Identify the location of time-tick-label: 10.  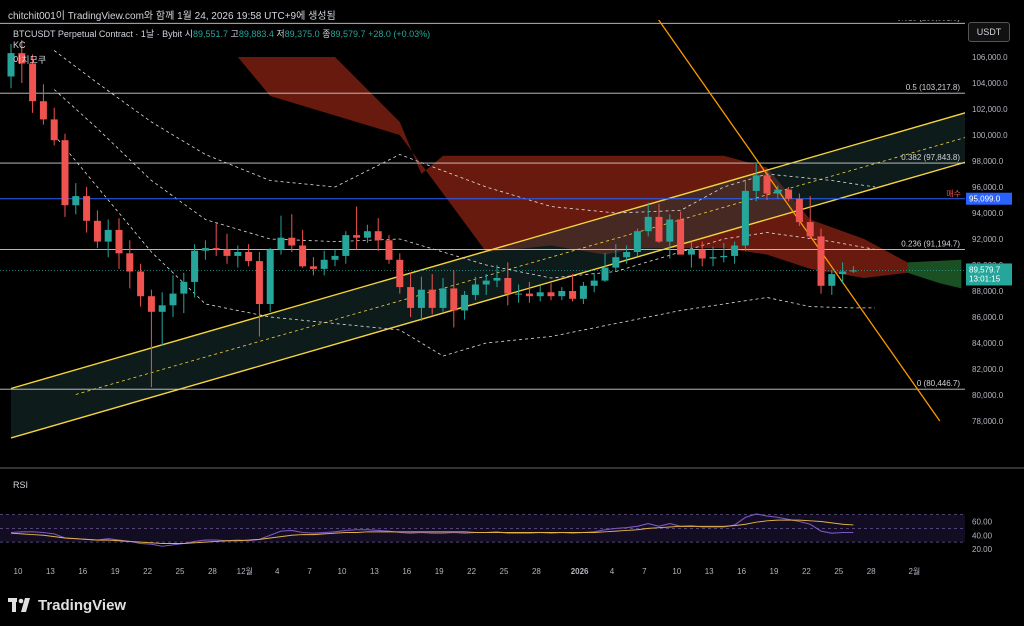
(18, 571).